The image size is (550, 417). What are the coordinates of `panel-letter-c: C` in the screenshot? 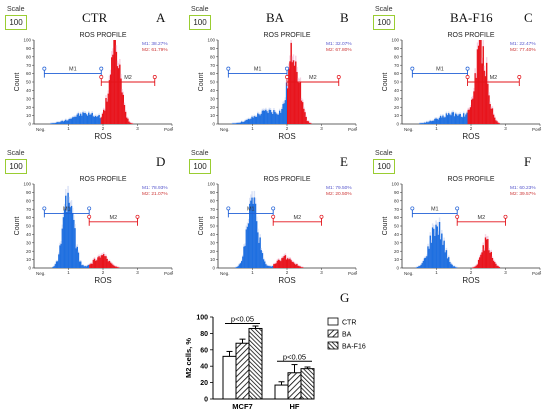 It's located at (528, 17).